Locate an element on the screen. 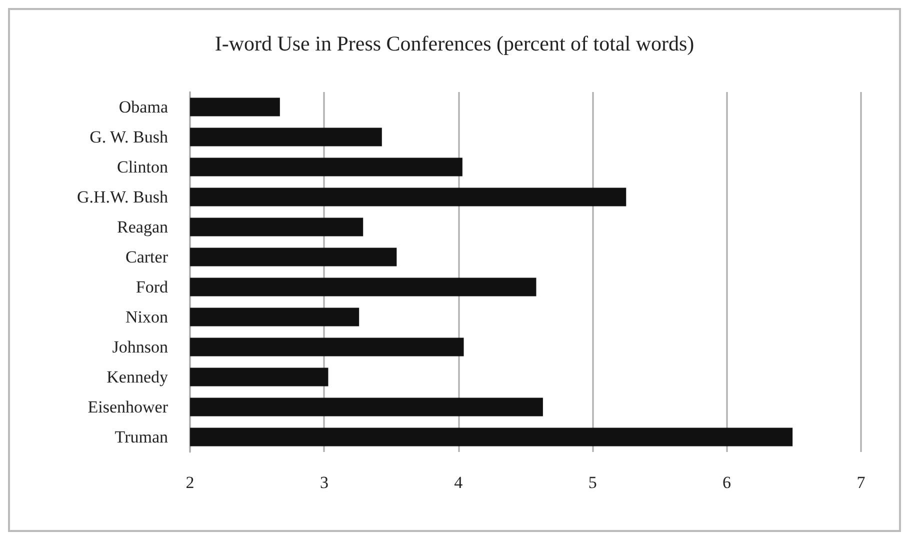 Image resolution: width=909 pixels, height=540 pixels. chart-title: I-word Use in Press Conferences (percent of total words) is located at coordinates (454, 44).